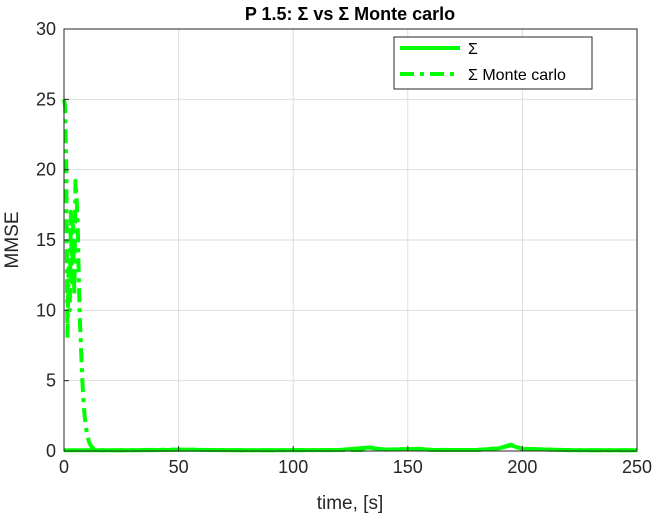  What do you see at coordinates (637, 467) in the screenshot?
I see `x-tick-label: 250` at bounding box center [637, 467].